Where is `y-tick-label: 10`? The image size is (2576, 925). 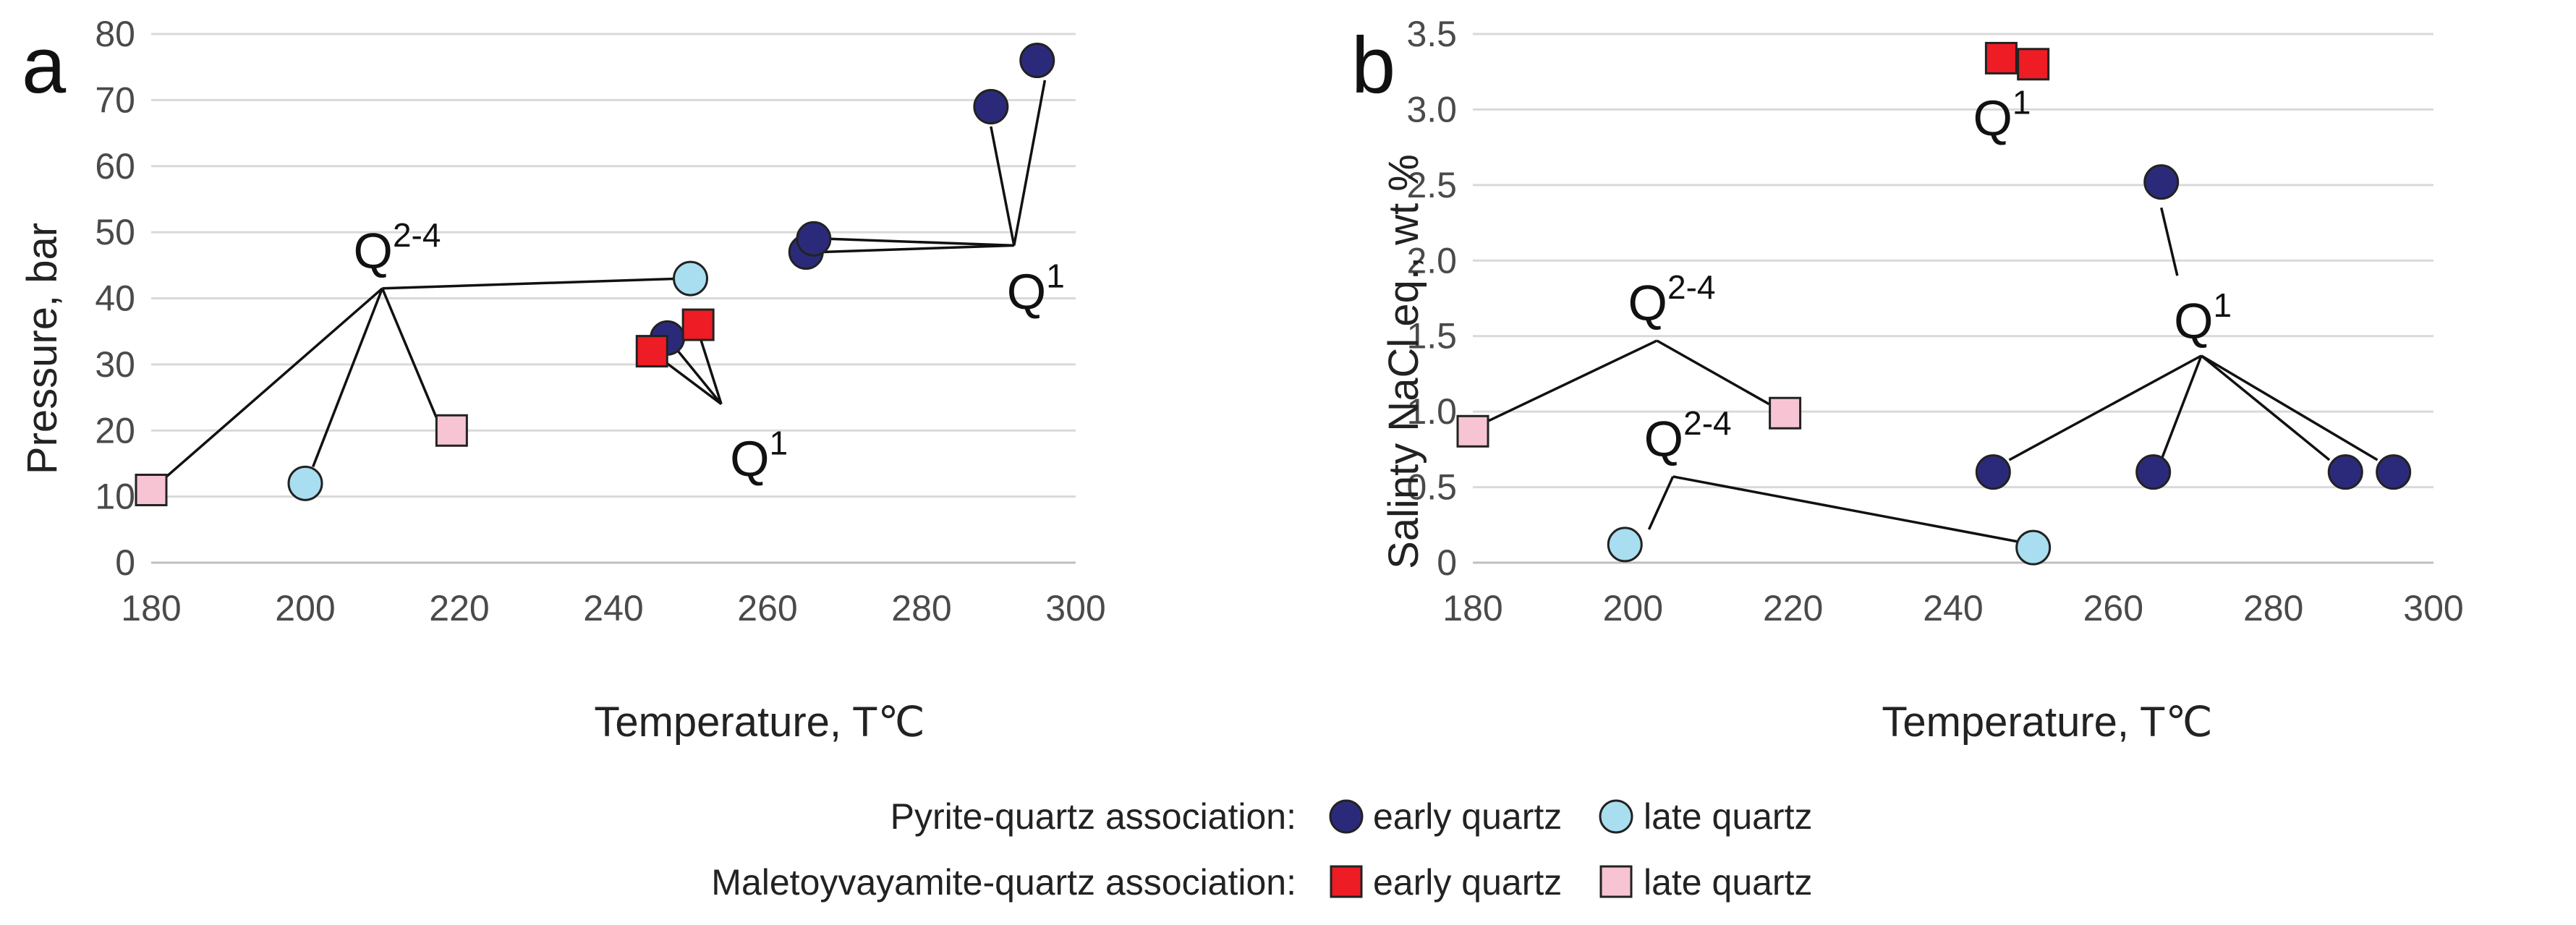
y-tick-label: 10 is located at coordinates (115, 497).